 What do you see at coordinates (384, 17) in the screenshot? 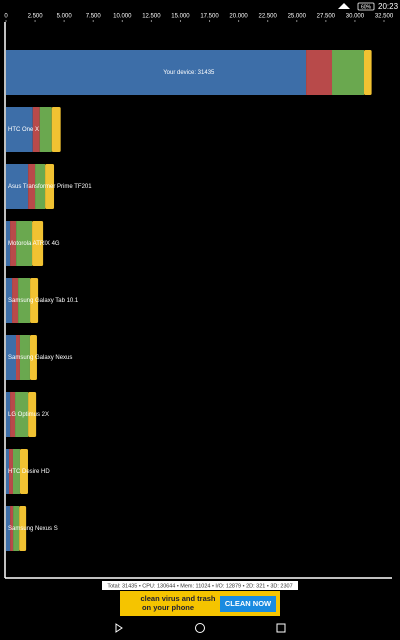
I see `x-tick-label: 32.500` at bounding box center [384, 17].